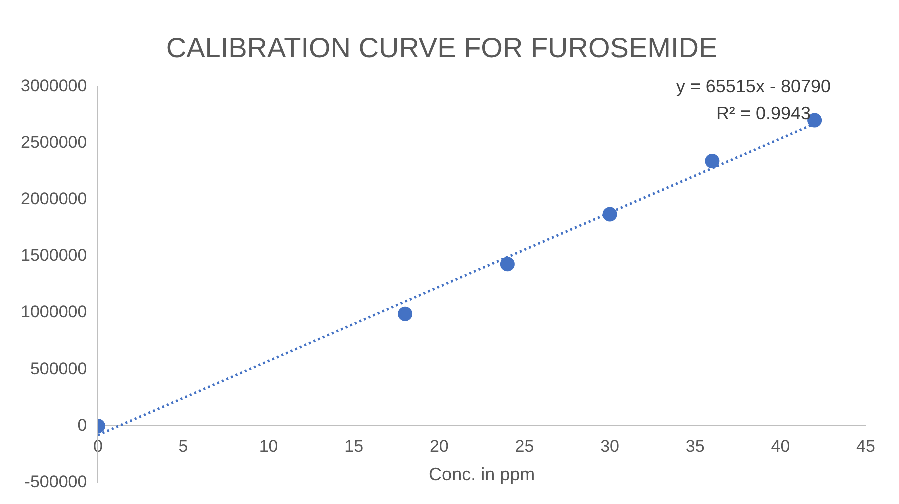 This screenshot has height=504, width=899. What do you see at coordinates (763, 114) in the screenshot?
I see `annotation: R² = 0.9943` at bounding box center [763, 114].